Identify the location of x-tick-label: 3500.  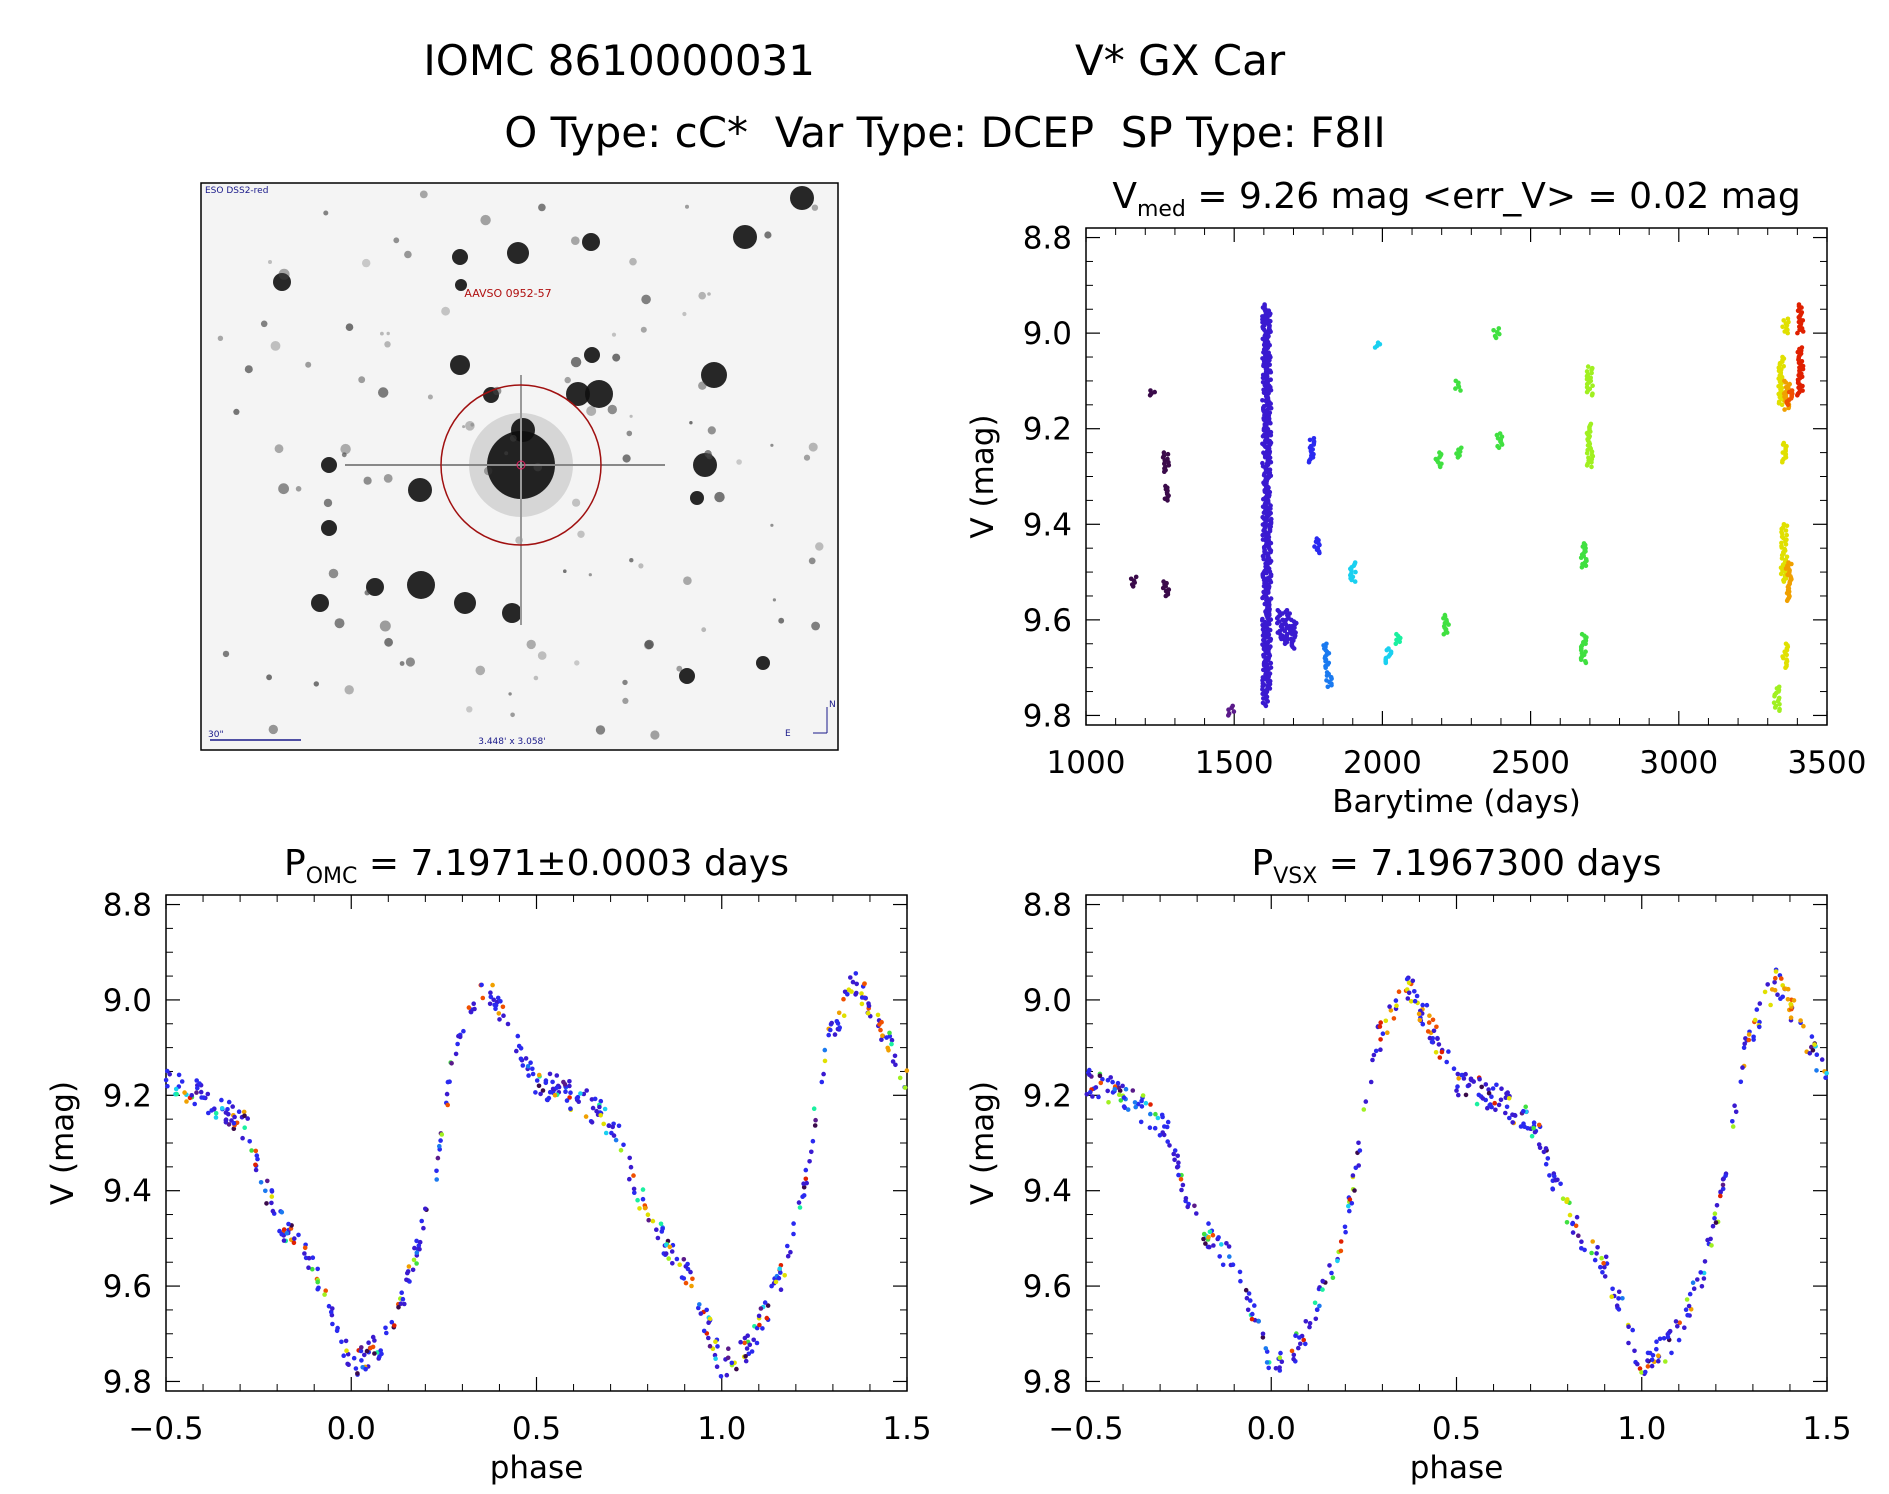
(1827, 763).